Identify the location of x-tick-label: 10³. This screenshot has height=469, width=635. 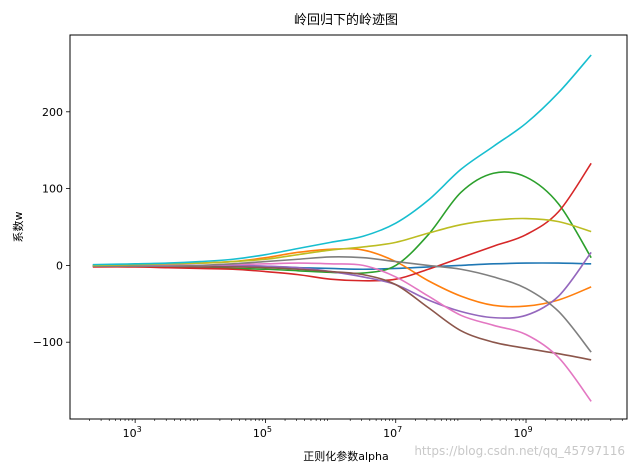
(132, 432).